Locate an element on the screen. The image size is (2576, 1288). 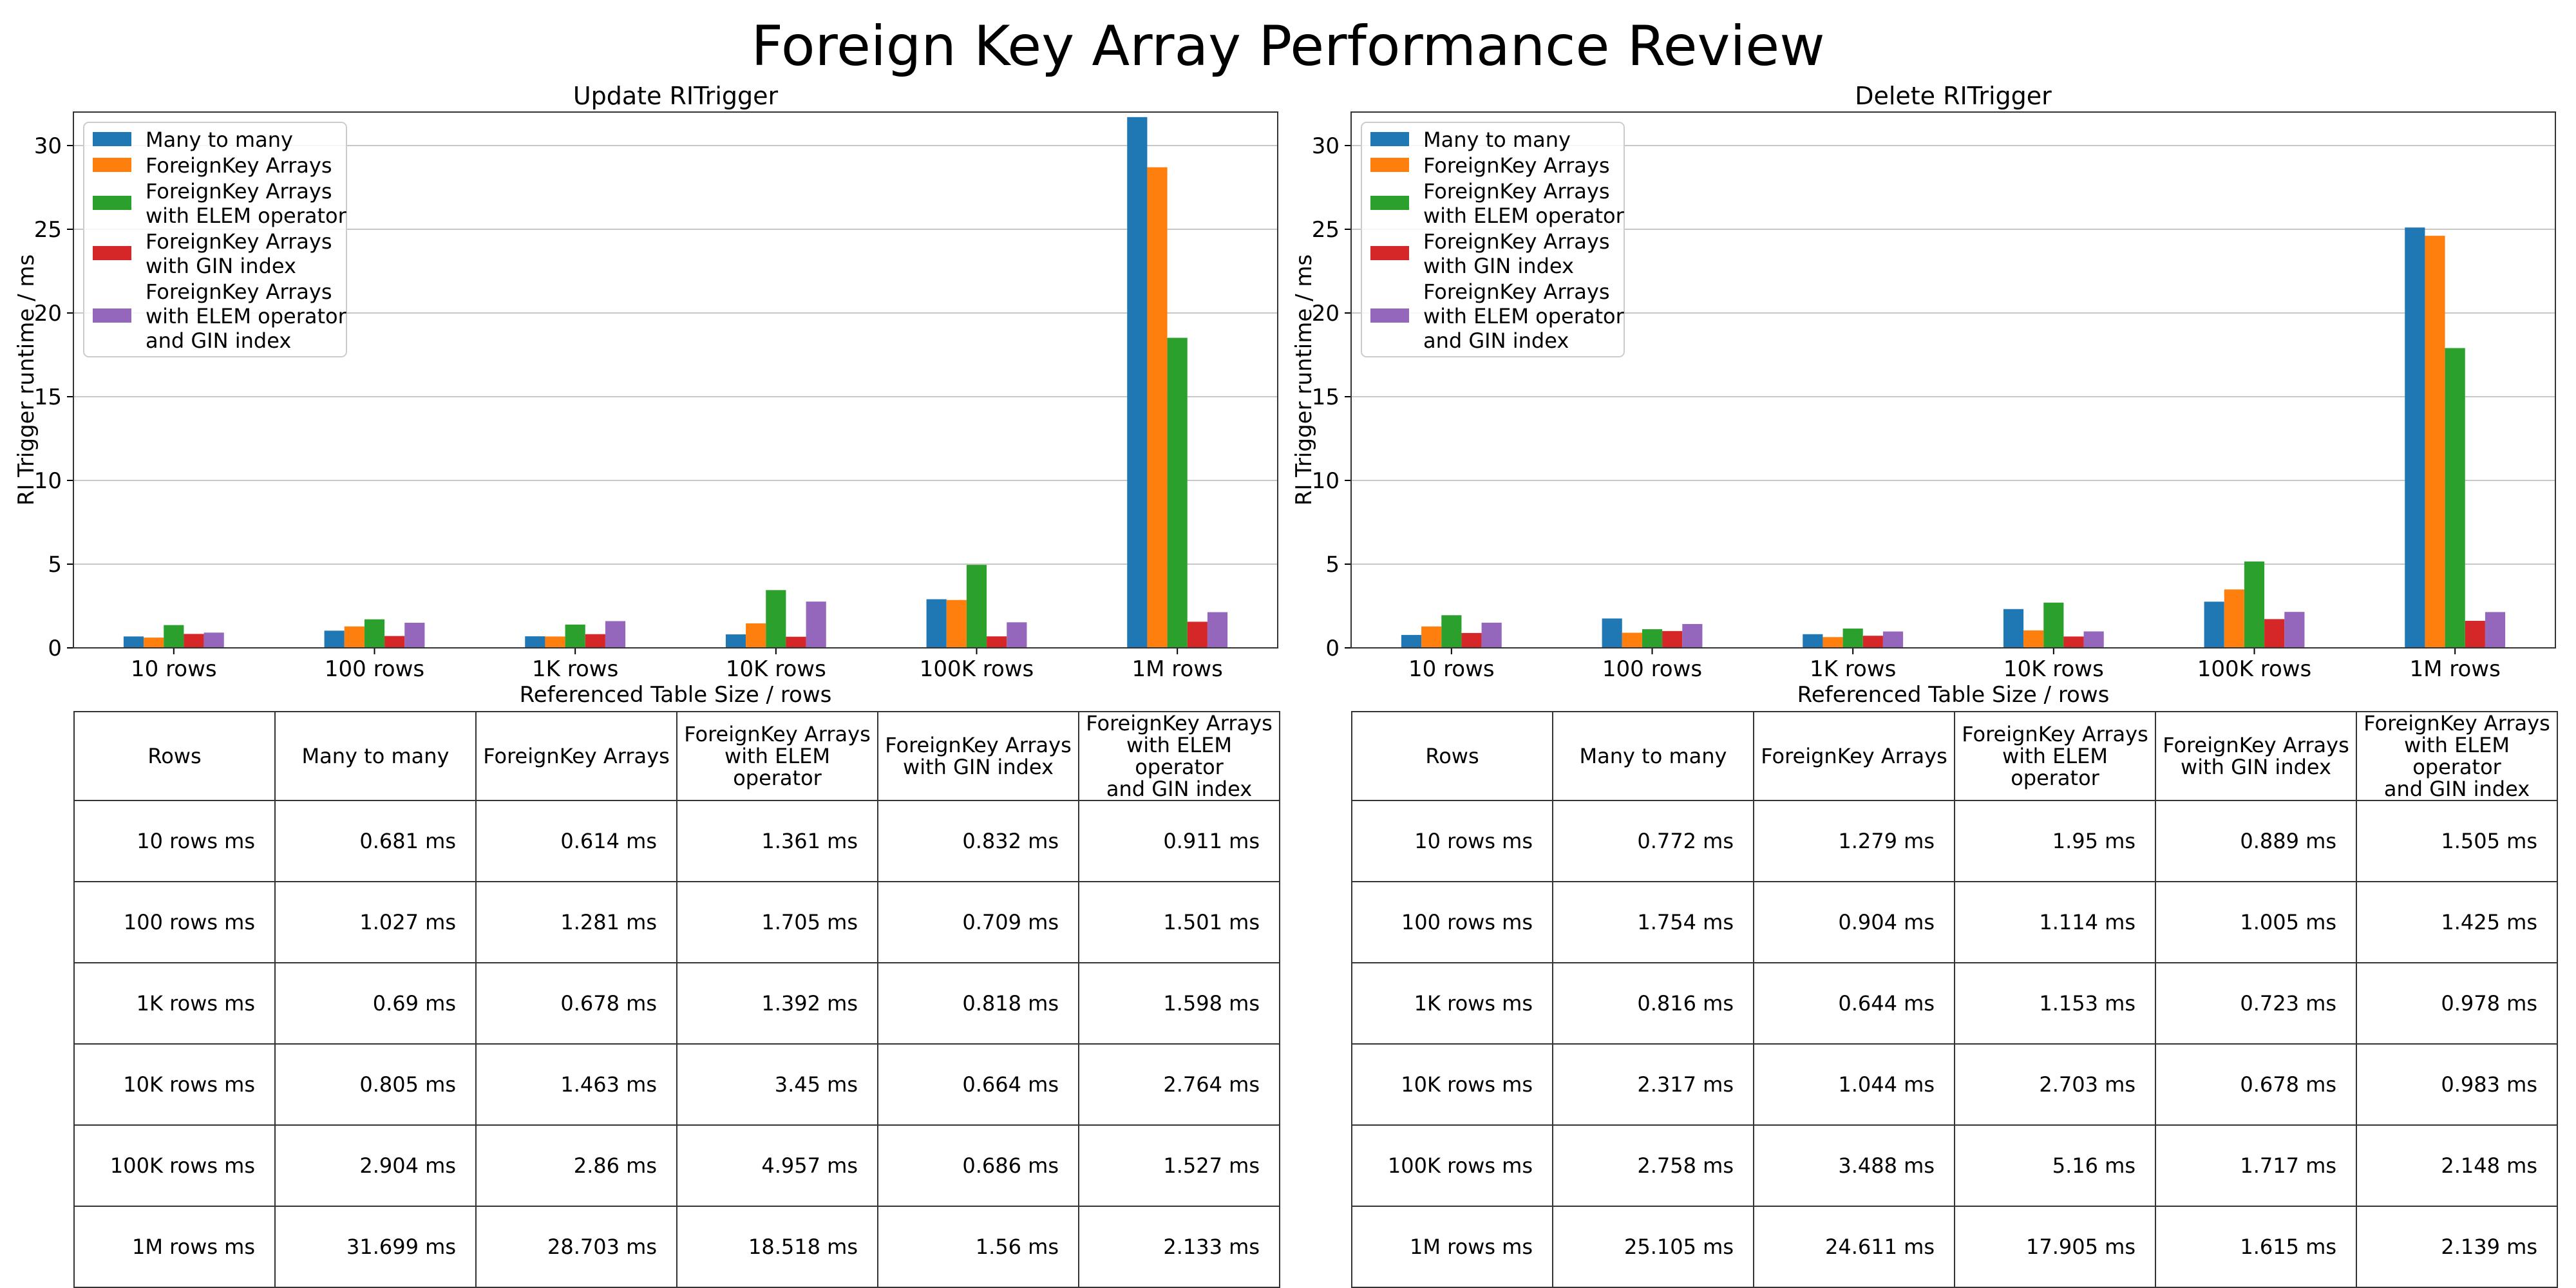
legend-box is located at coordinates (1493, 240).